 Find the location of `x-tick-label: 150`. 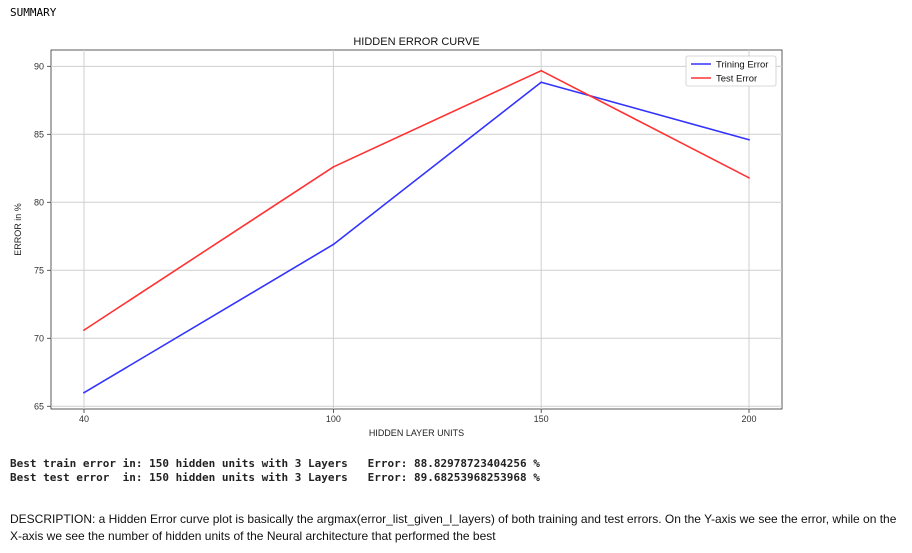

x-tick-label: 150 is located at coordinates (541, 419).